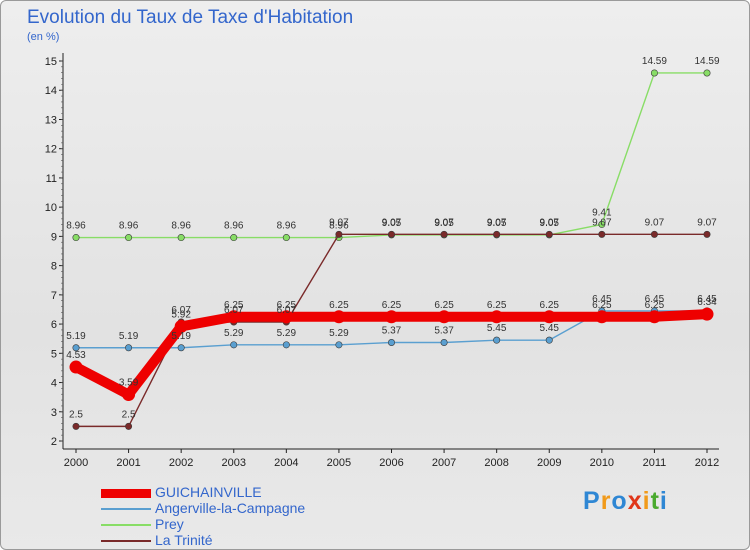  Describe the element at coordinates (286, 463) in the screenshot. I see `x-tick-label: 2004` at that location.